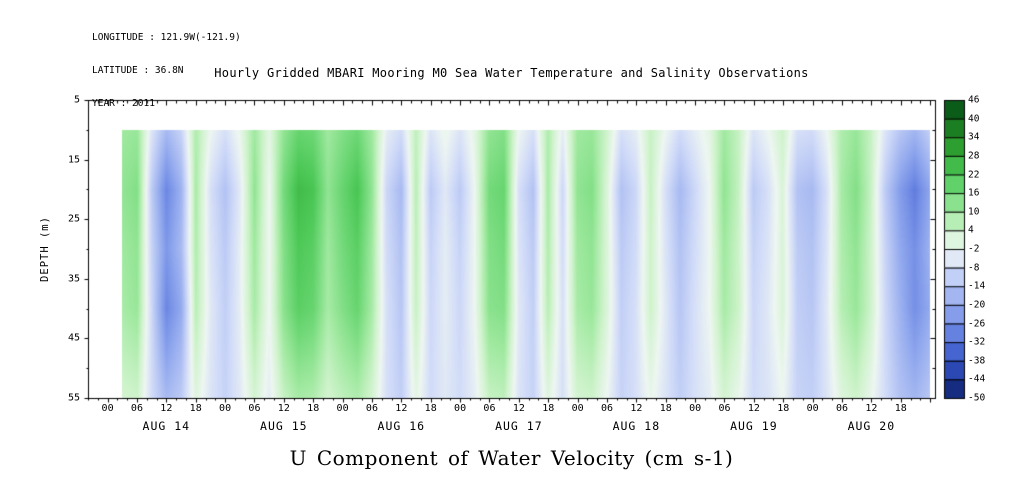  Describe the element at coordinates (636, 426) in the screenshot. I see `date-label: AUG 18` at that location.